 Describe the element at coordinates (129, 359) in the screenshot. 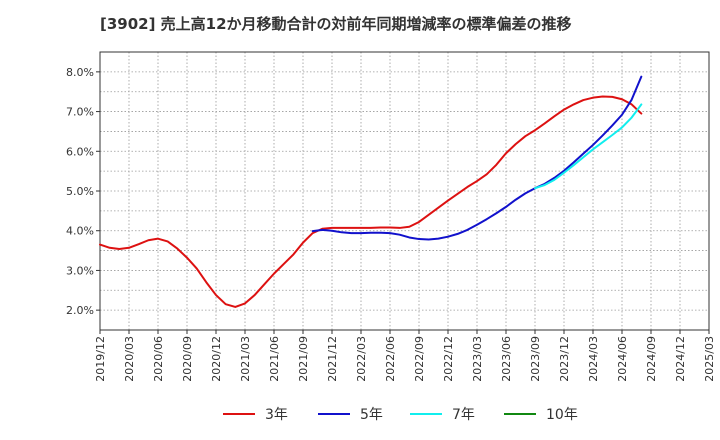

I see `x-tick-label: 2020/03` at that location.